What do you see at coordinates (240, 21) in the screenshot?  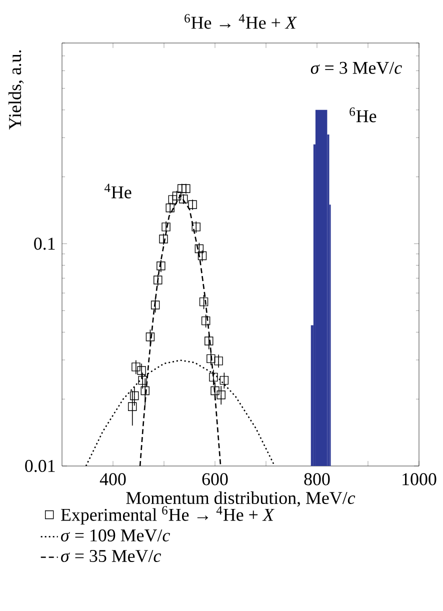 I see `chart-title: $^{6}$He → $^{4}$He + X` at bounding box center [240, 21].